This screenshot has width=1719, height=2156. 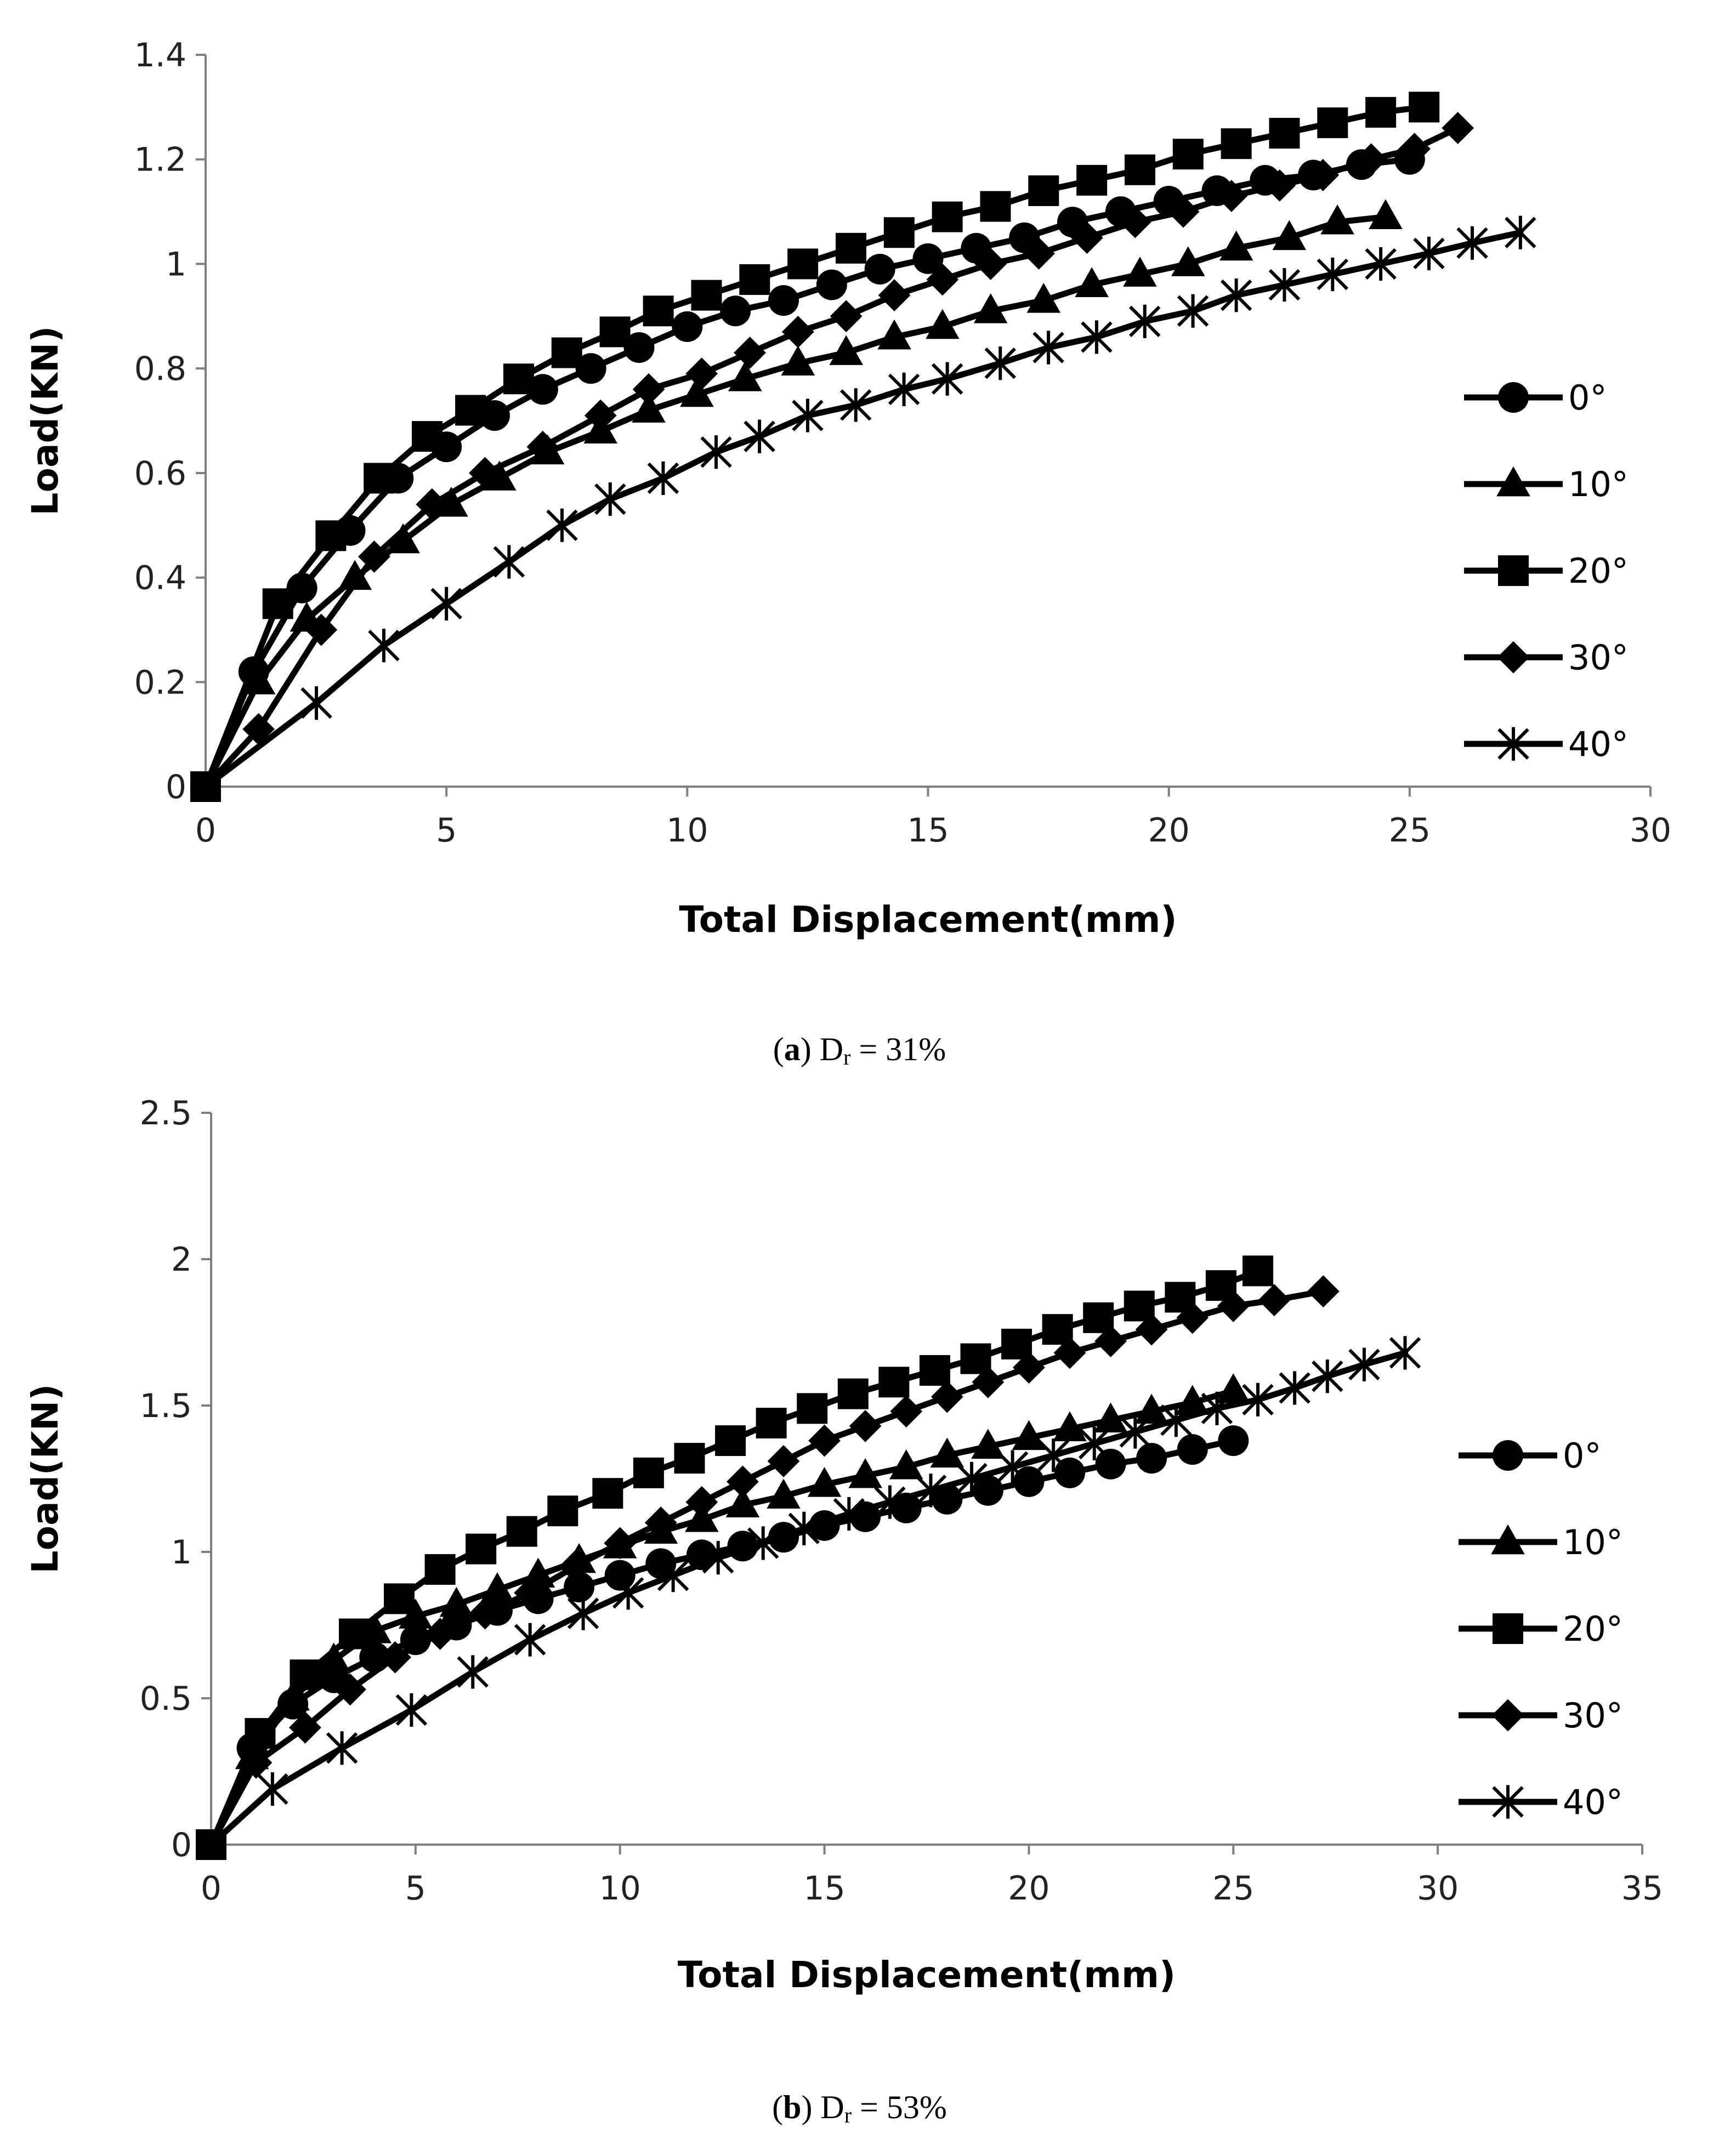 What do you see at coordinates (160, 682) in the screenshot?
I see `y-tick-label-0-1: 0.2` at bounding box center [160, 682].